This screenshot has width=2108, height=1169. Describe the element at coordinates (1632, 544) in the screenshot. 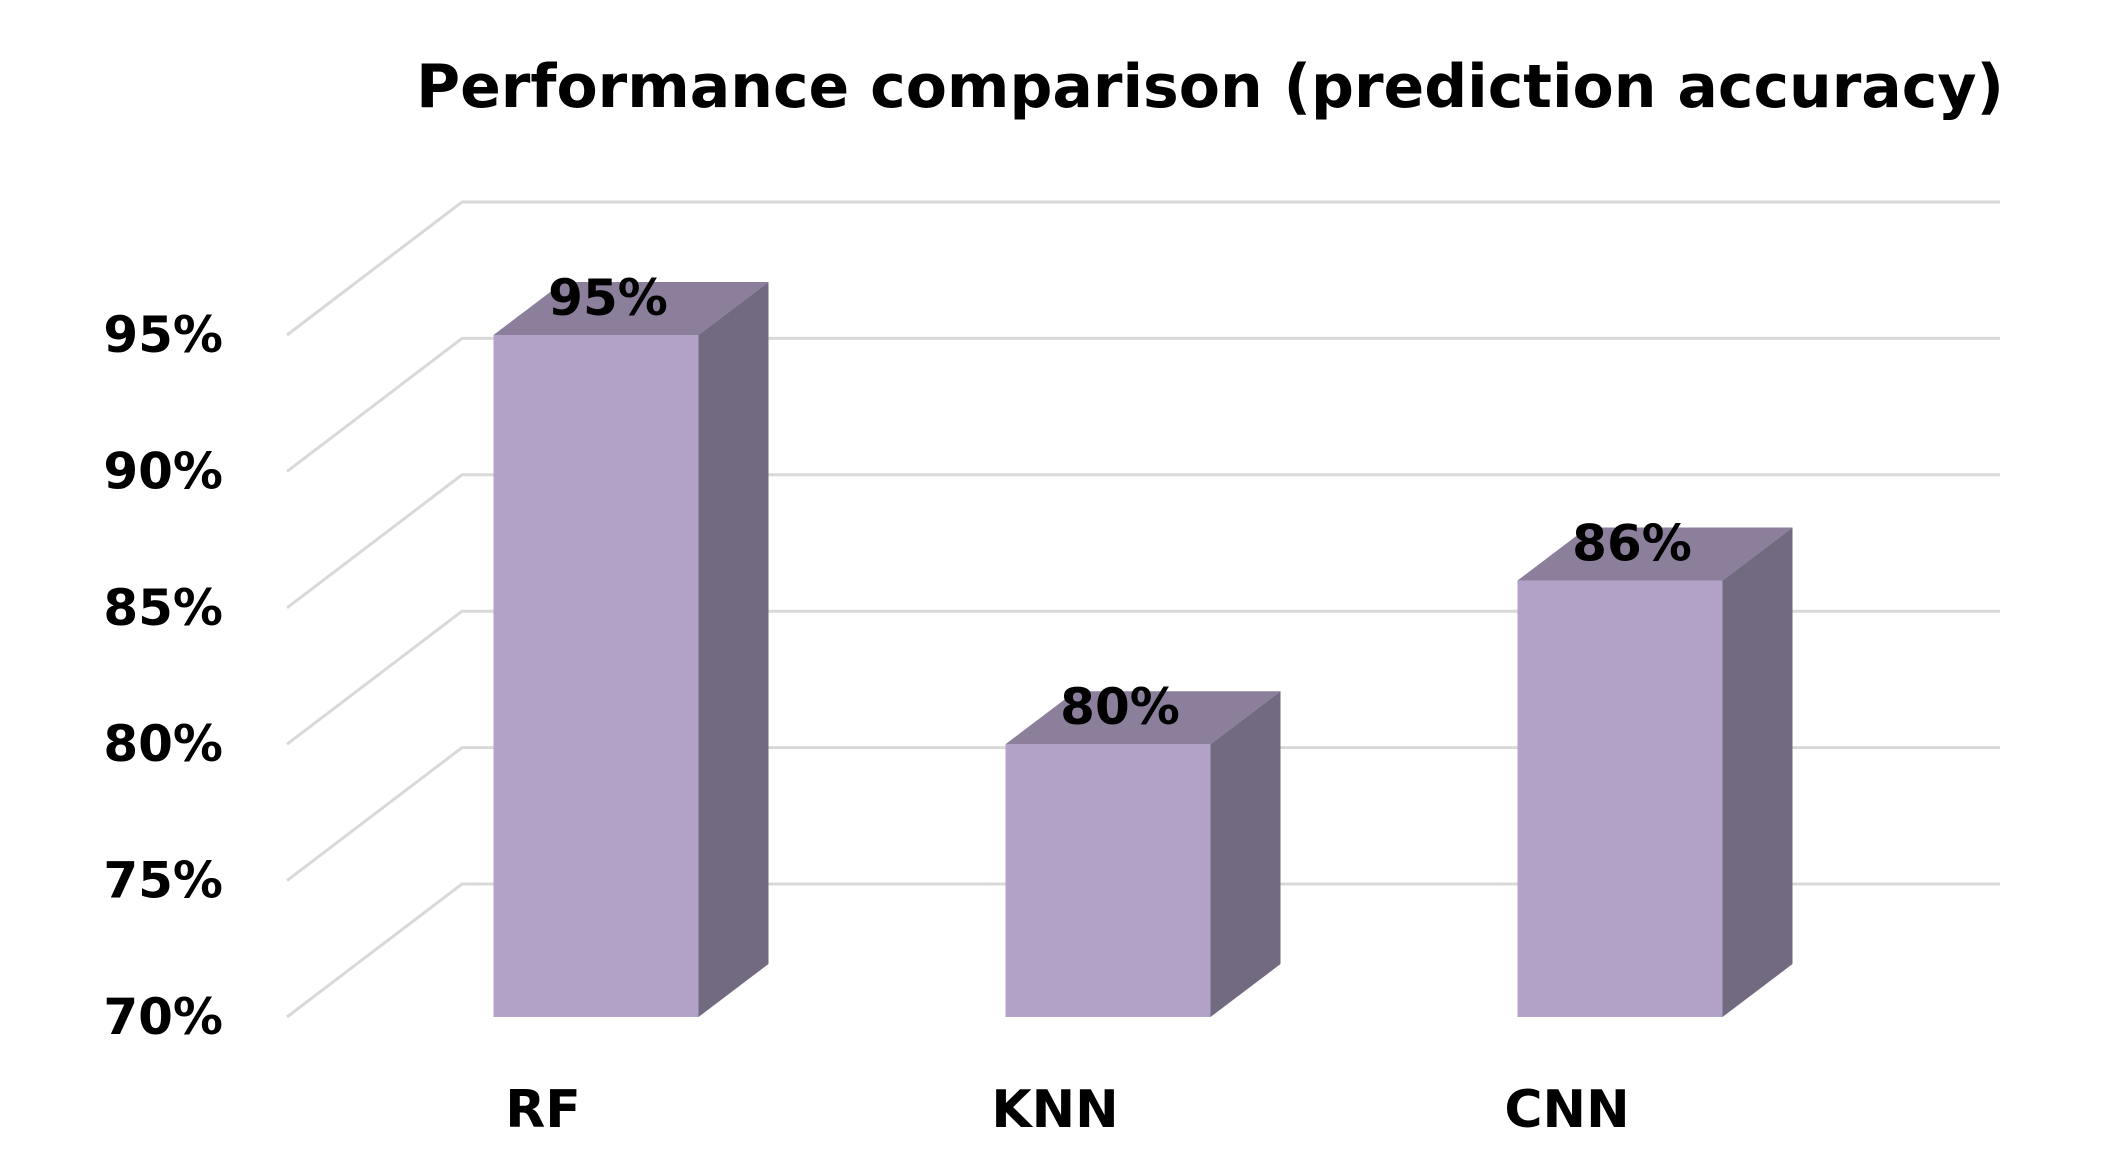

I see `data-label: 86%` at that location.